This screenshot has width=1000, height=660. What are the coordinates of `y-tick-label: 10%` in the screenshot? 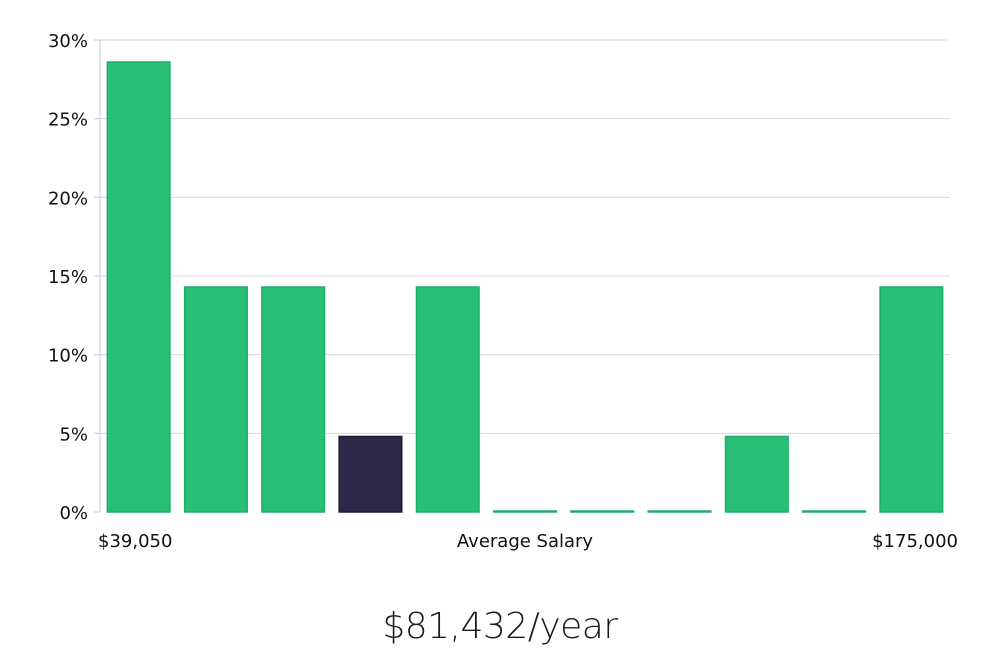 It's located at (68, 356).